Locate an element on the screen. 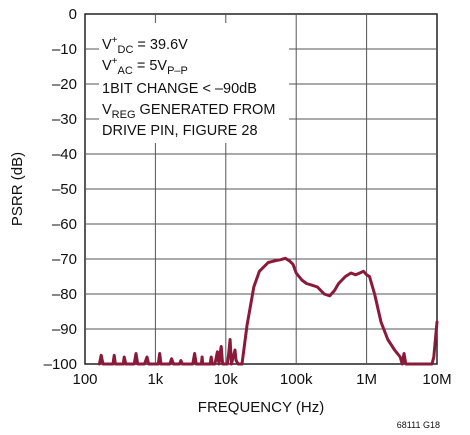  y-tick-label: –60 is located at coordinates (64, 224).